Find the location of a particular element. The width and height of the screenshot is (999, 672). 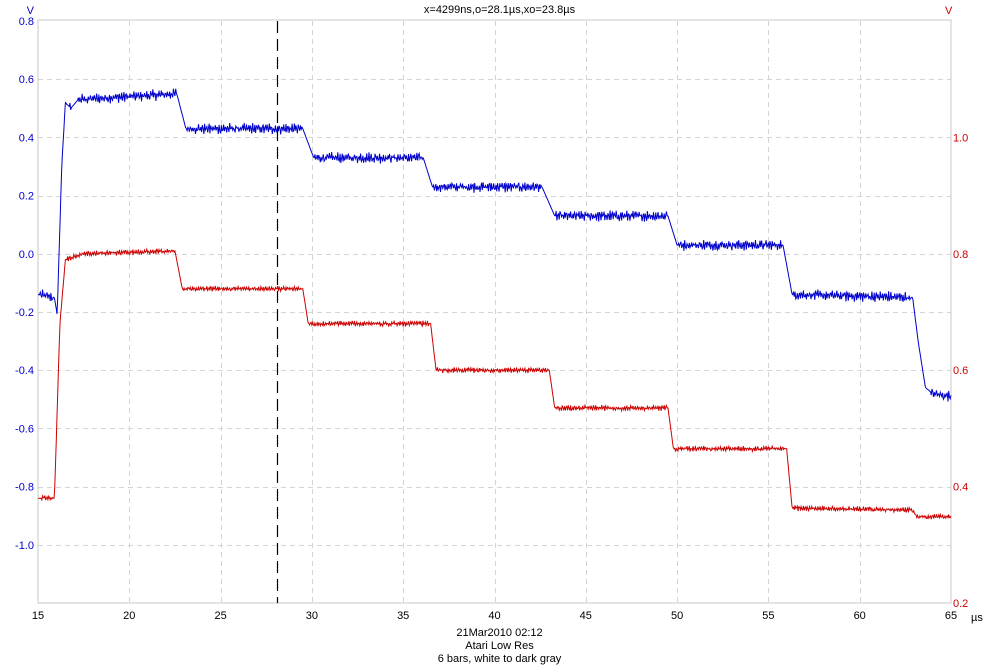

left-tick-label: 0.8 is located at coordinates (26, 22).